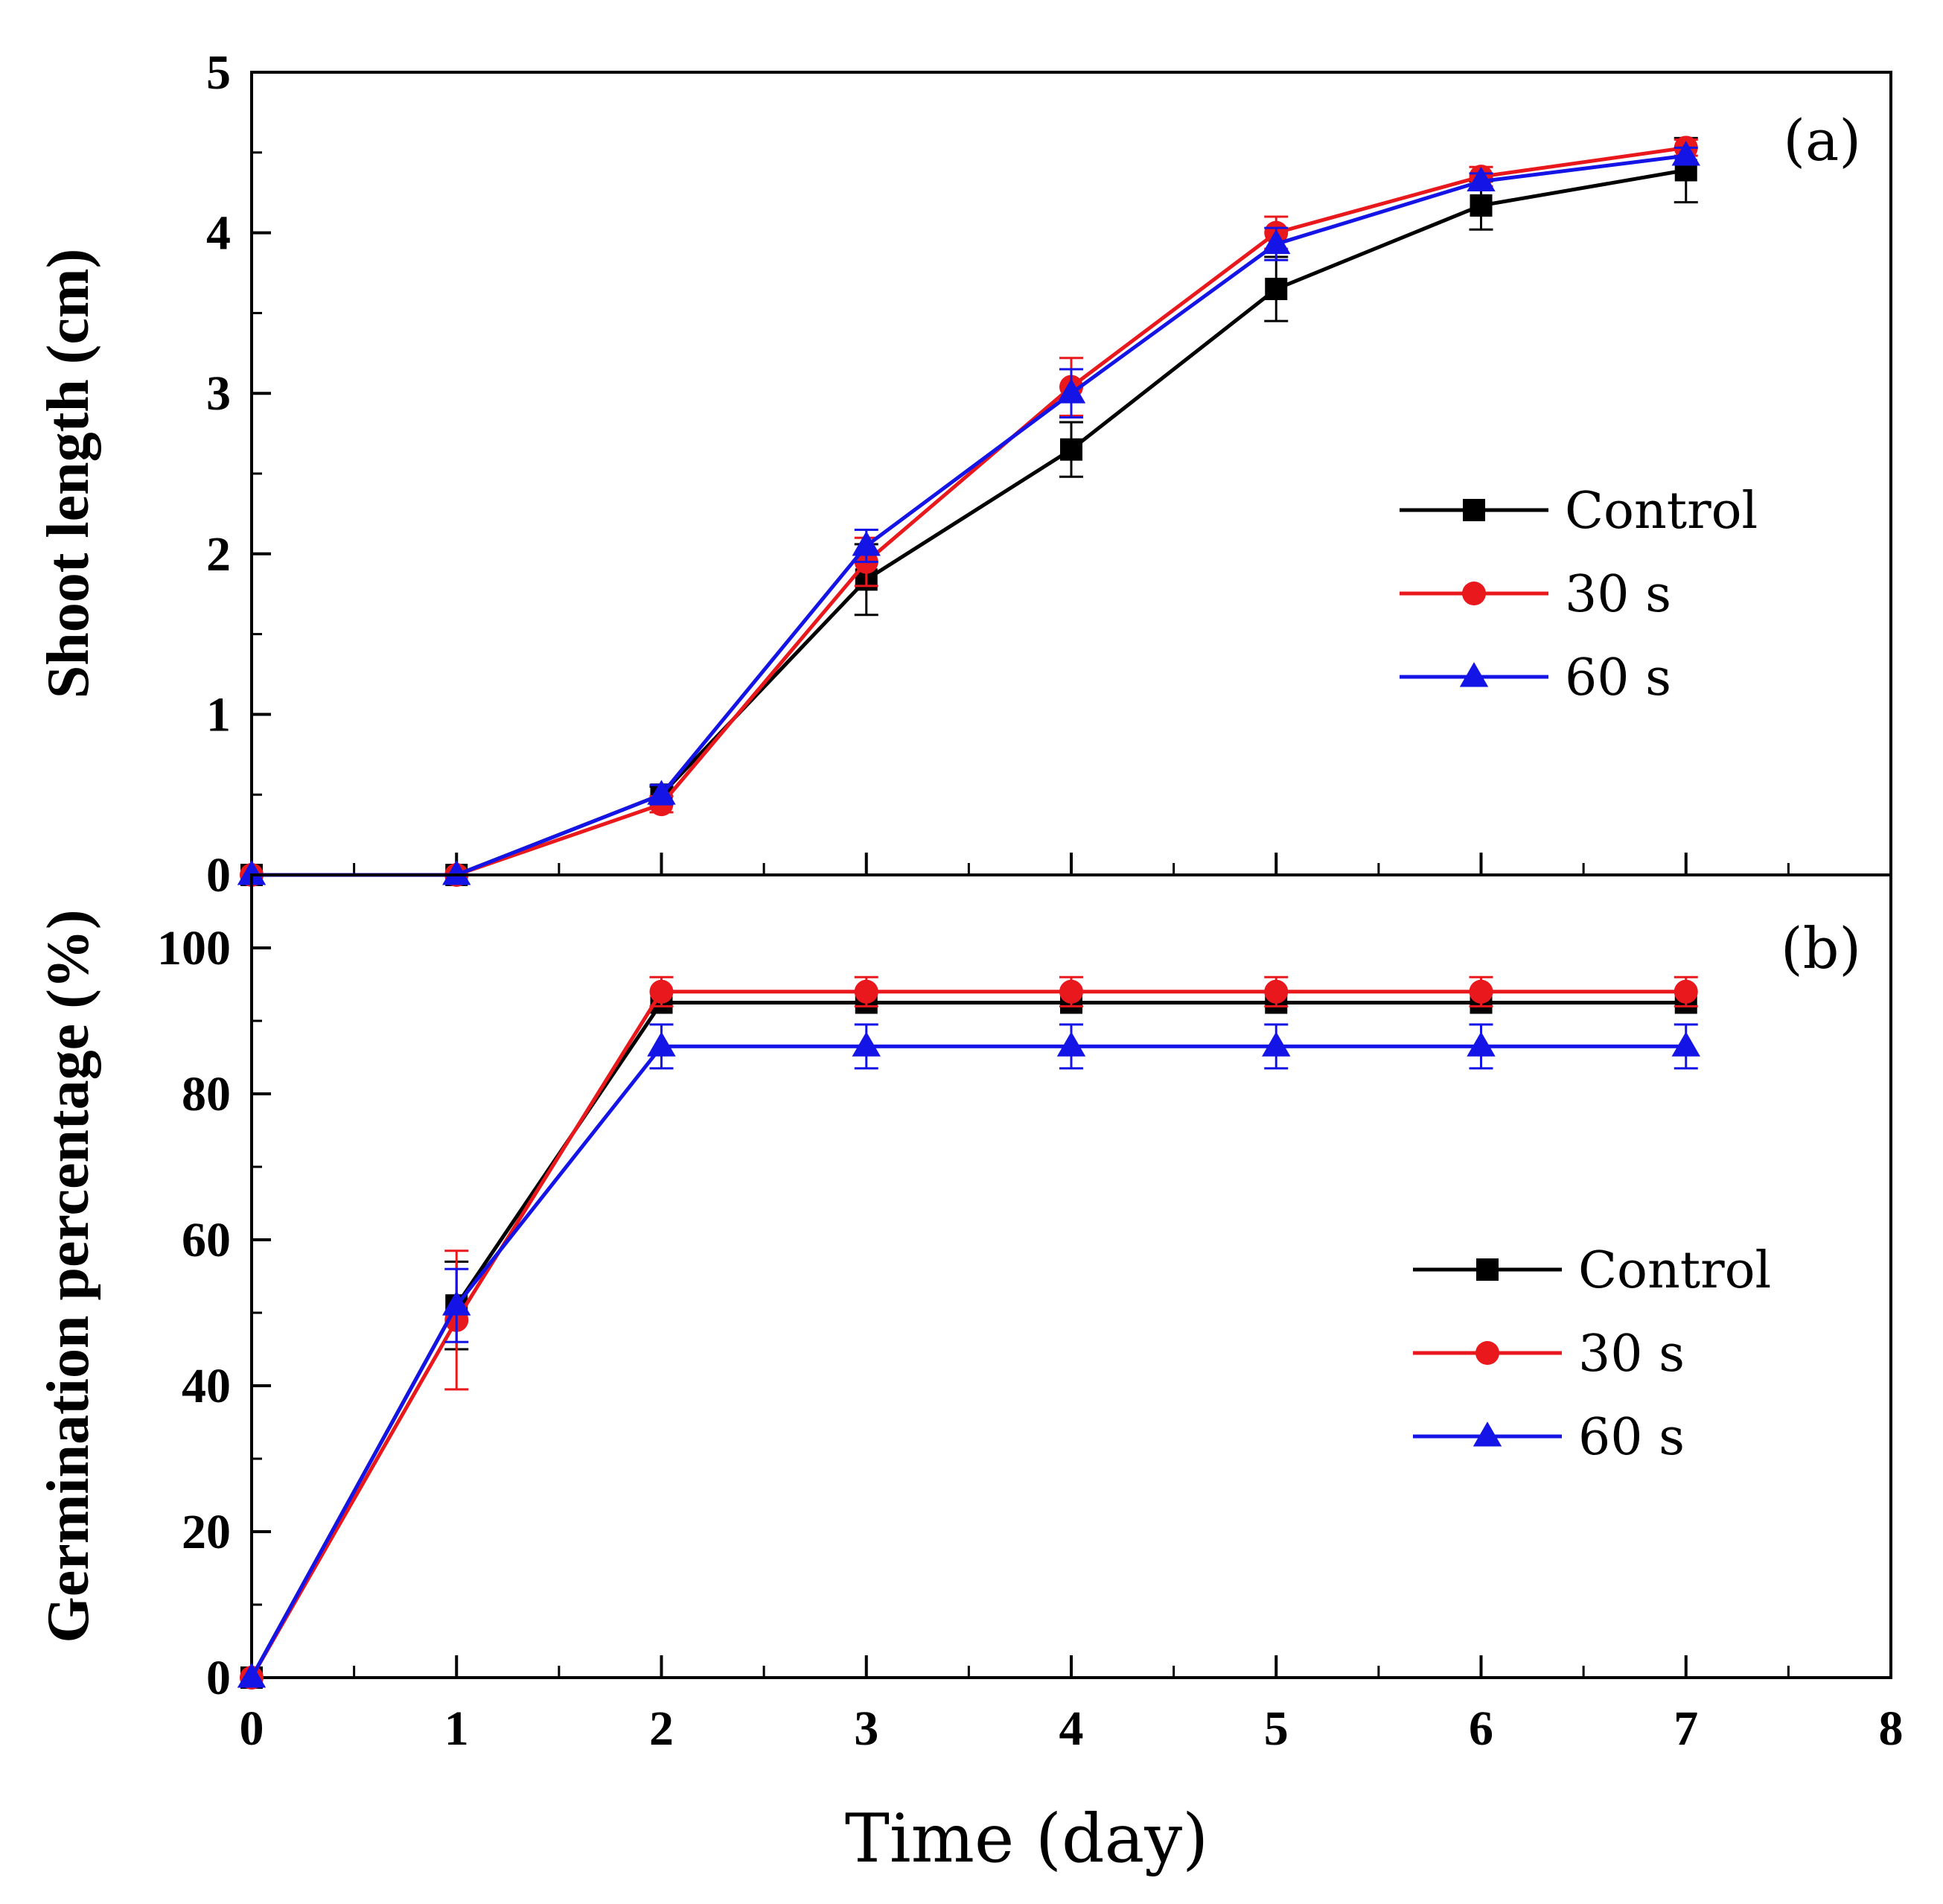 This screenshot has width=1943, height=1904. What do you see at coordinates (1071, 1728) in the screenshot?
I see `x-tick-label: 4` at bounding box center [1071, 1728].